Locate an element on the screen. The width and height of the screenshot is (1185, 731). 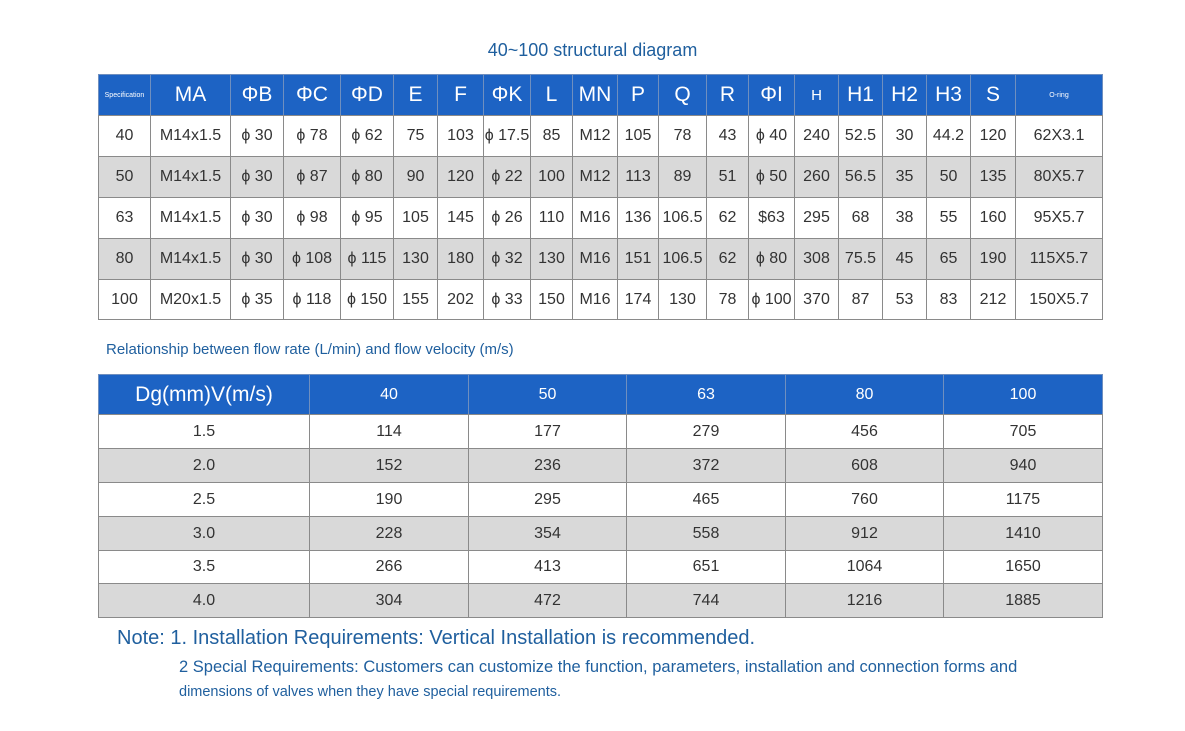
table-cell: 354 is located at coordinates (547, 533).